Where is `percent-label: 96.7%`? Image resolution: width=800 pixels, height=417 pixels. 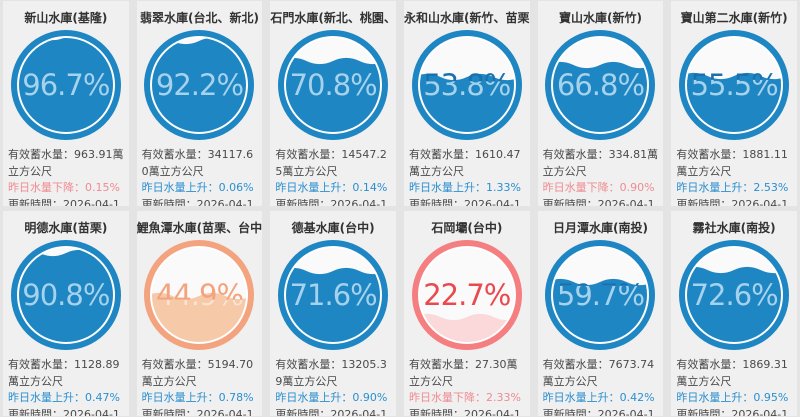
percent-label: 96.7% is located at coordinates (66, 85).